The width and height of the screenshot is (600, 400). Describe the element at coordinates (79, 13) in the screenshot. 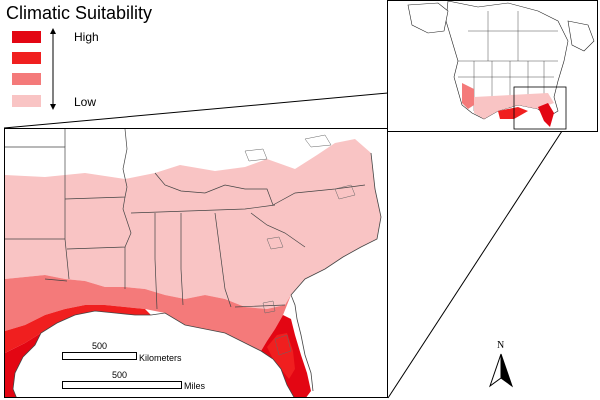

I see `legend-title: Climatic Suitability` at that location.